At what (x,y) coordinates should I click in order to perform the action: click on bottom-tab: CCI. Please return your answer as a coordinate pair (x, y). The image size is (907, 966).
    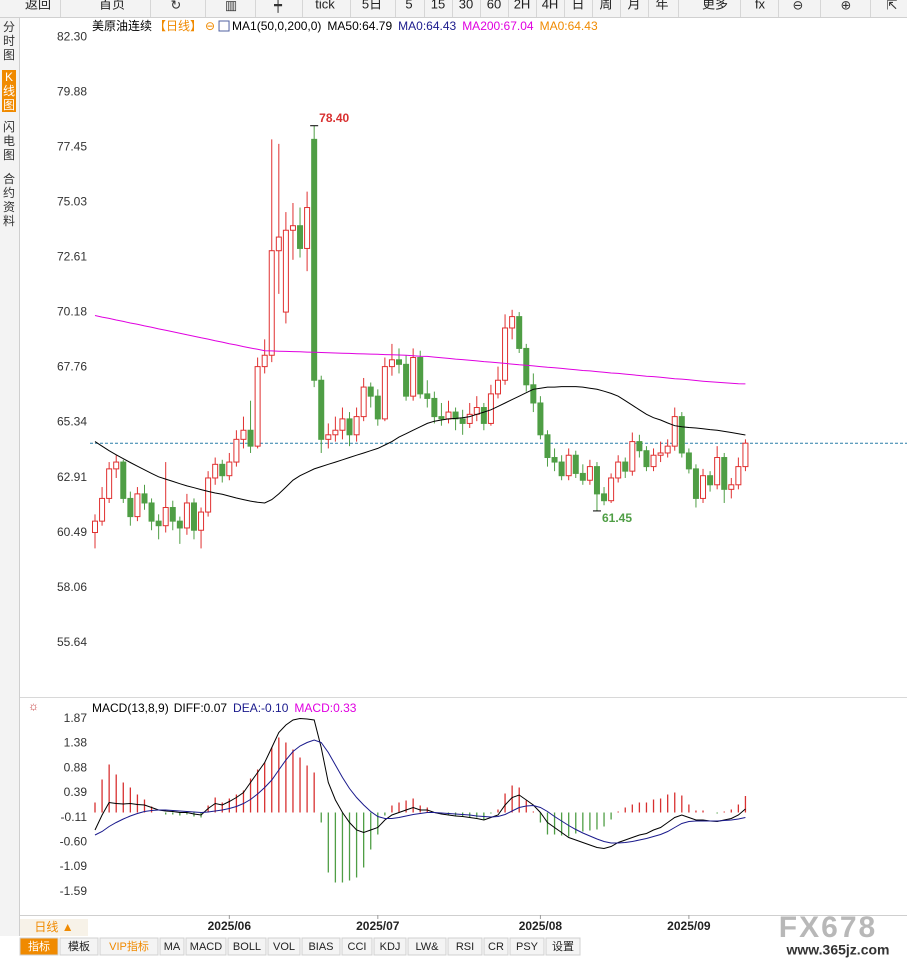
    Looking at the image, I should click on (357, 947).